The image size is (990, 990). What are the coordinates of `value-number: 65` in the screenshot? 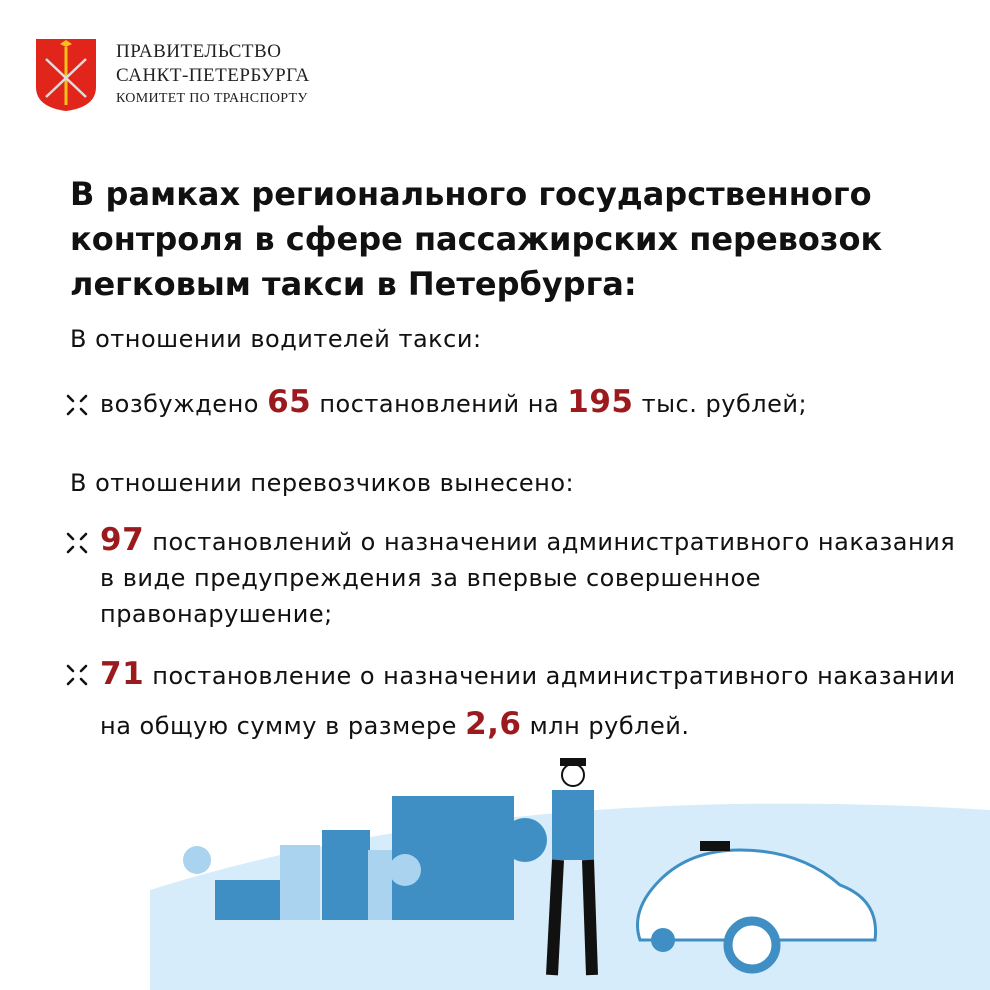 It's located at (289, 402).